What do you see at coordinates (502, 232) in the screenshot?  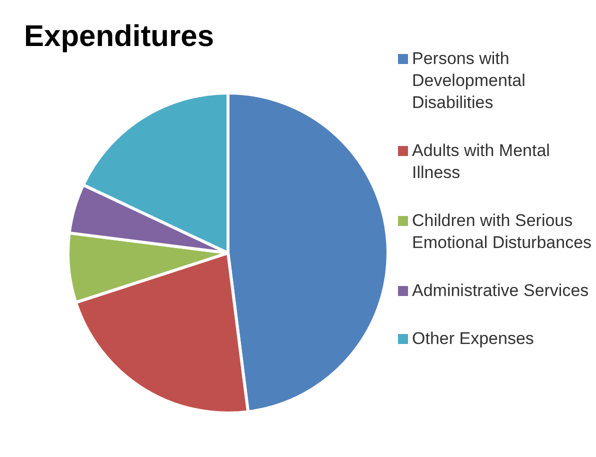 I see `legend-label: Children with Serious Emotional Disturbances` at bounding box center [502, 232].